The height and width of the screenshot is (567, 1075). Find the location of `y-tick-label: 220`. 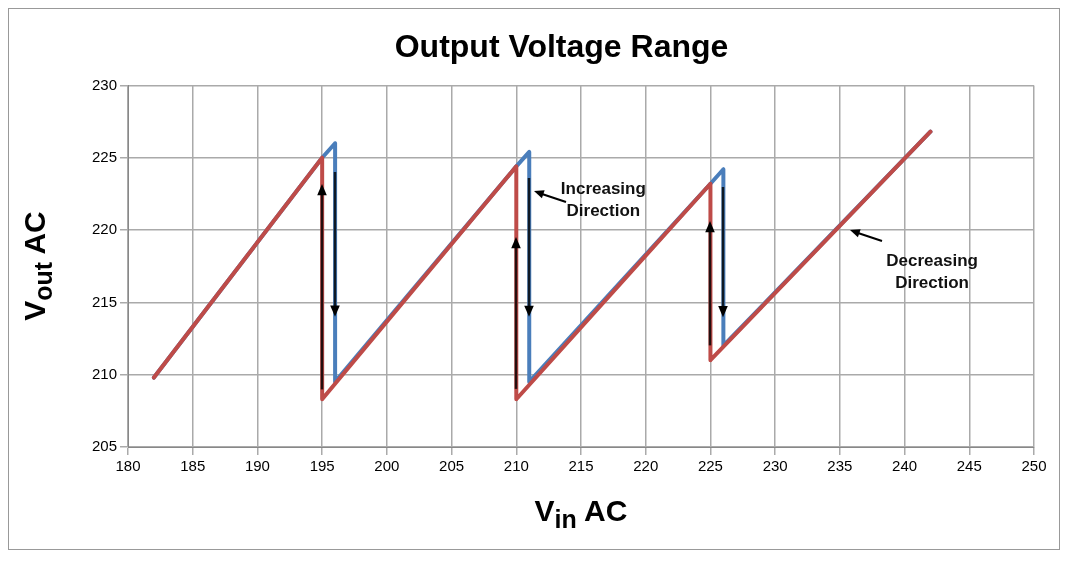

y-tick-label: 220 is located at coordinates (105, 229).